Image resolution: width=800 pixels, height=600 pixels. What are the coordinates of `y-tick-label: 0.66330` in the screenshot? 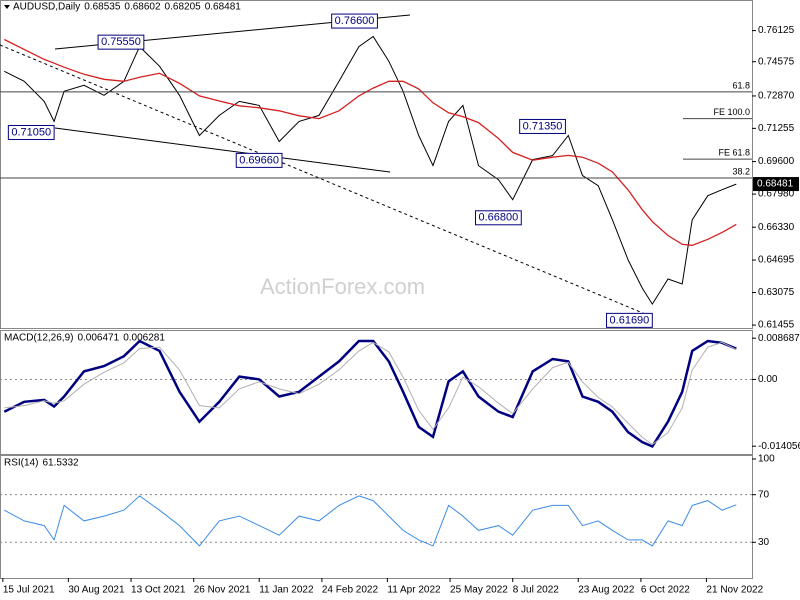 It's located at (776, 227).